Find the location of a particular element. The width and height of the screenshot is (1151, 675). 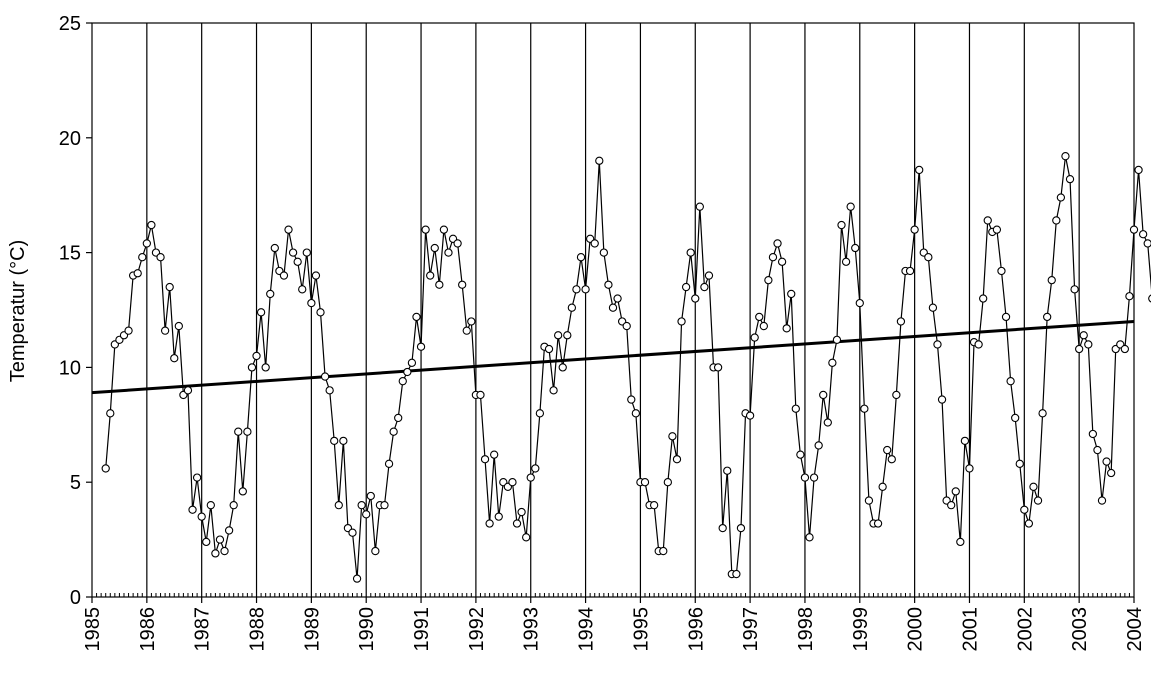

x-tick-label: 1998 is located at coordinates (806, 629).